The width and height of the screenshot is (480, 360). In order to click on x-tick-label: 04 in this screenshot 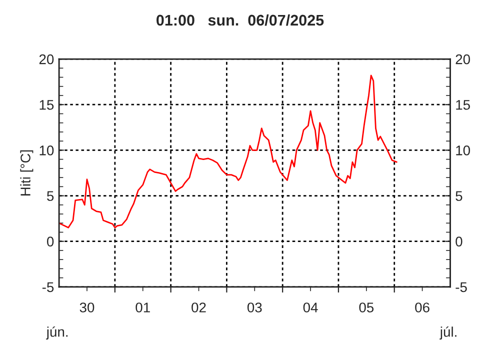, I will do `click(310, 307)`.